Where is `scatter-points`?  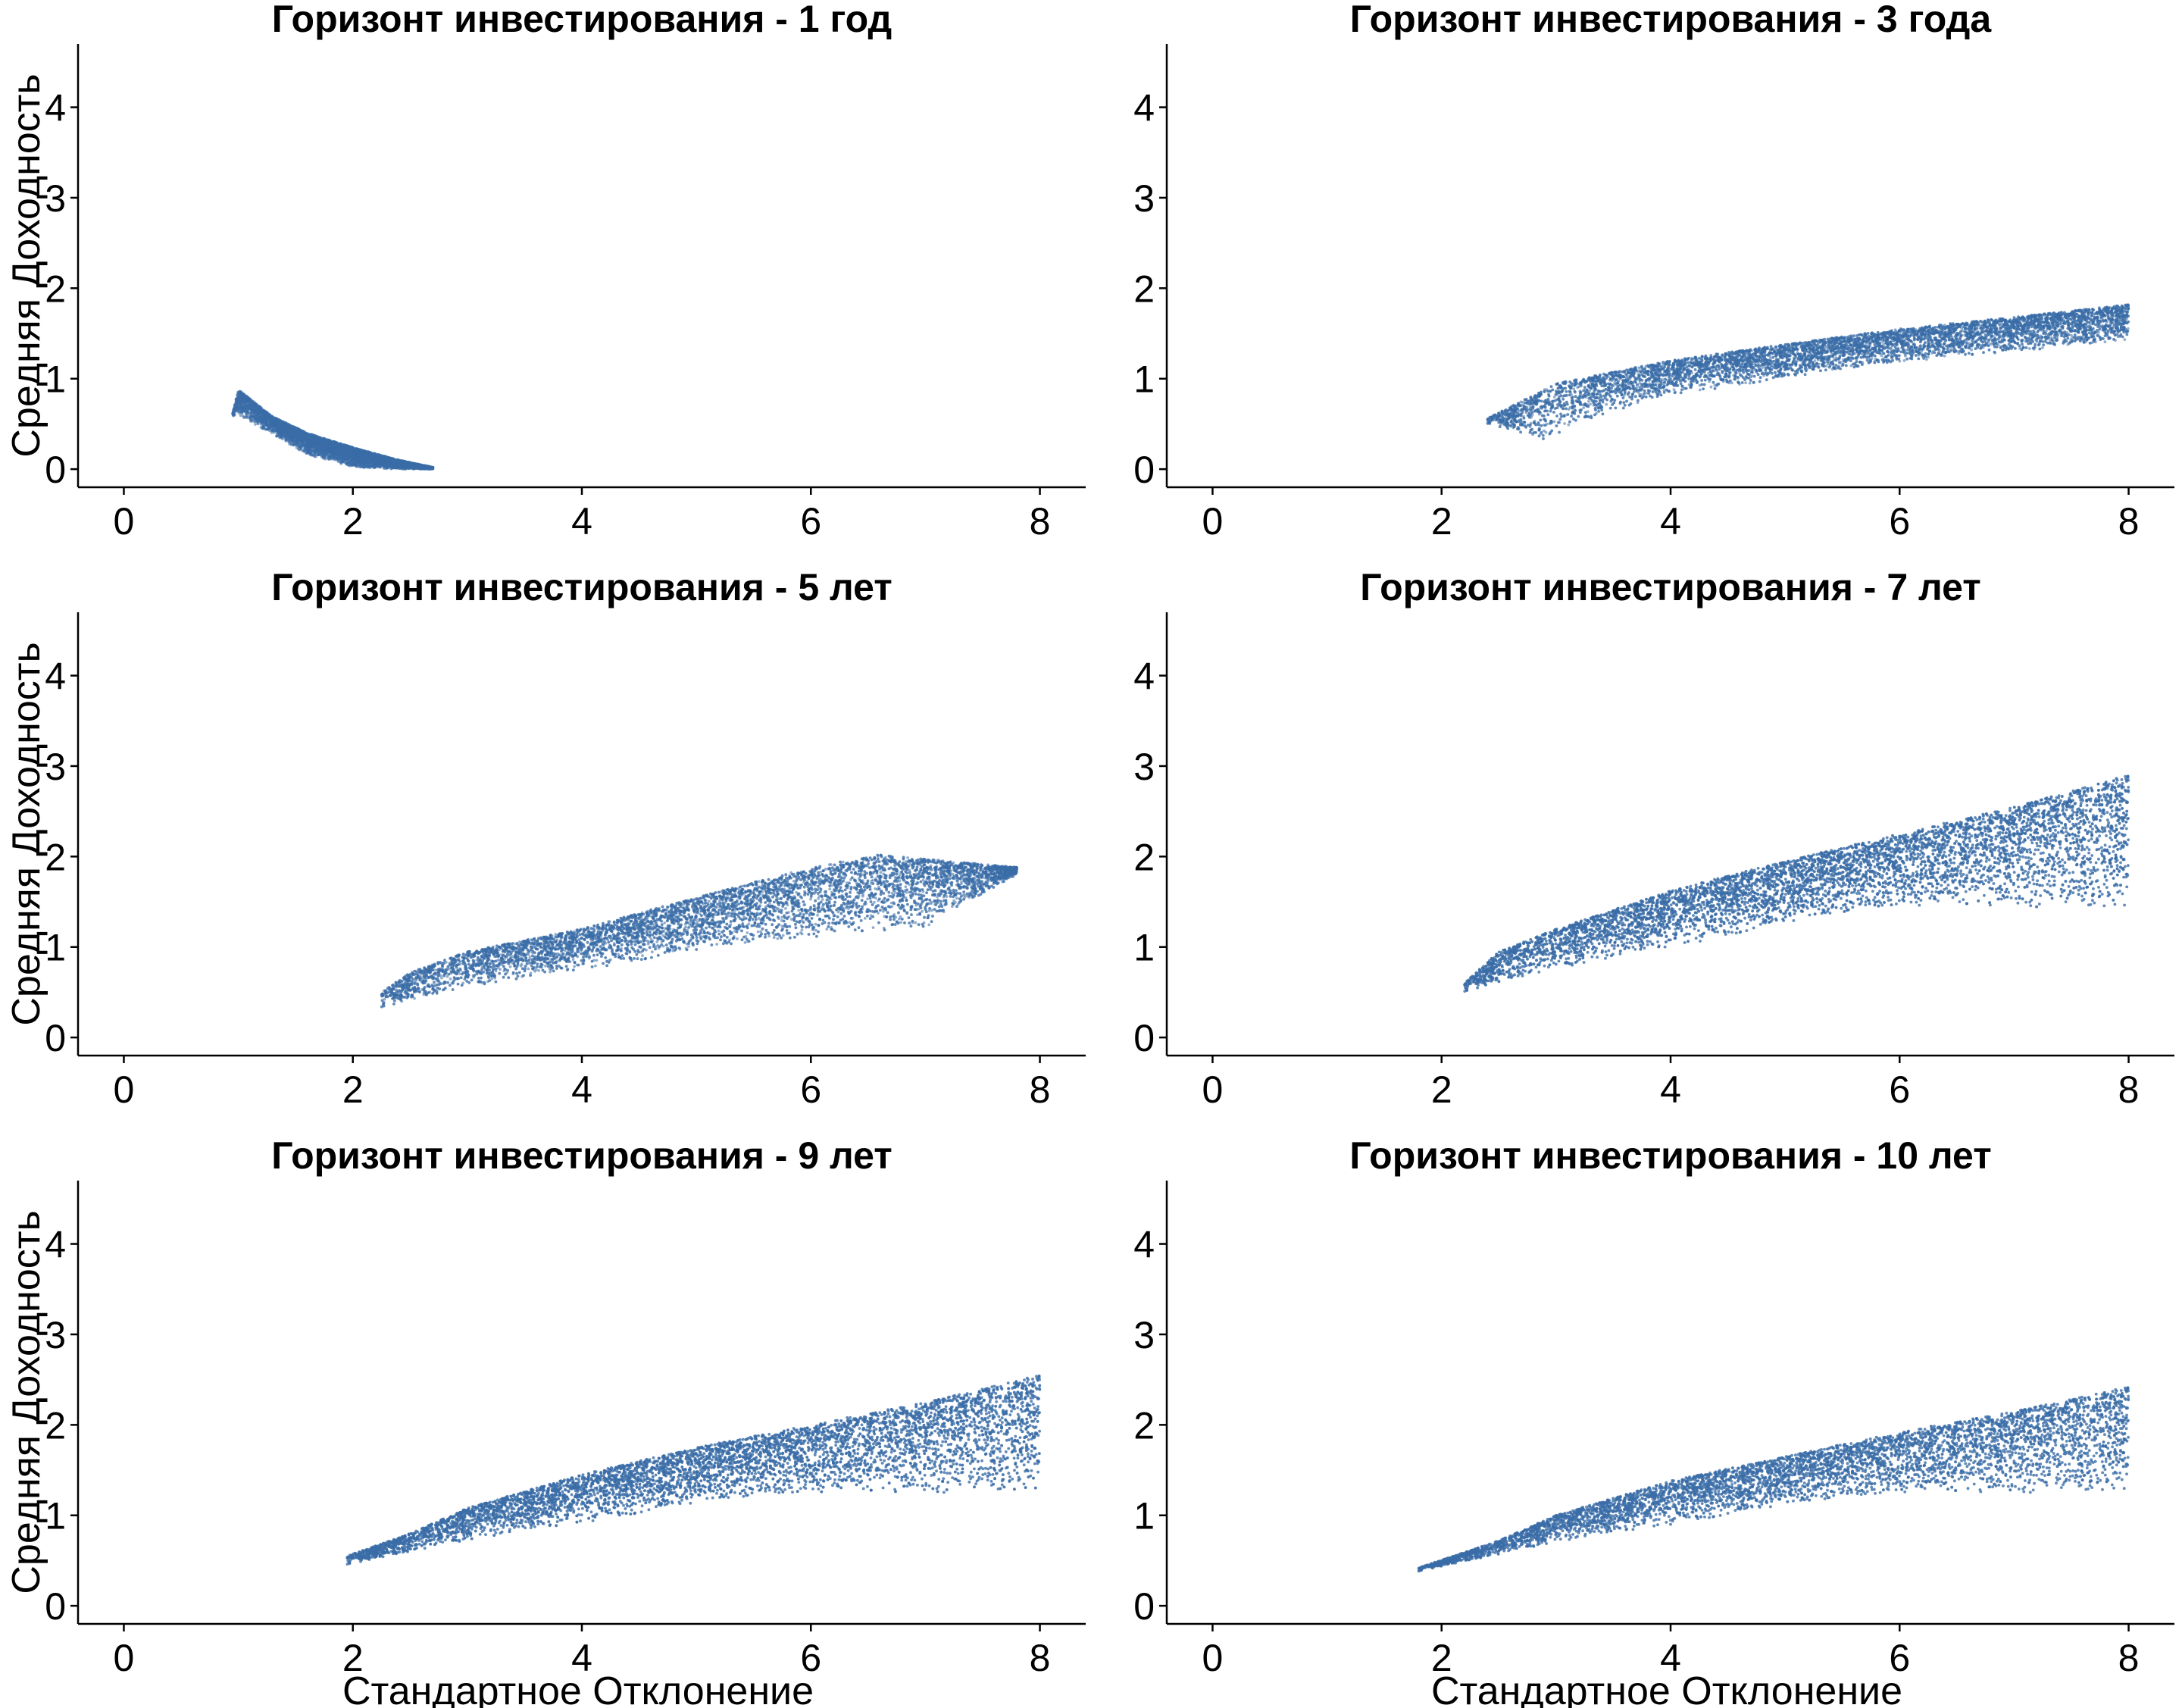
scatter-points is located at coordinates (333, 430).